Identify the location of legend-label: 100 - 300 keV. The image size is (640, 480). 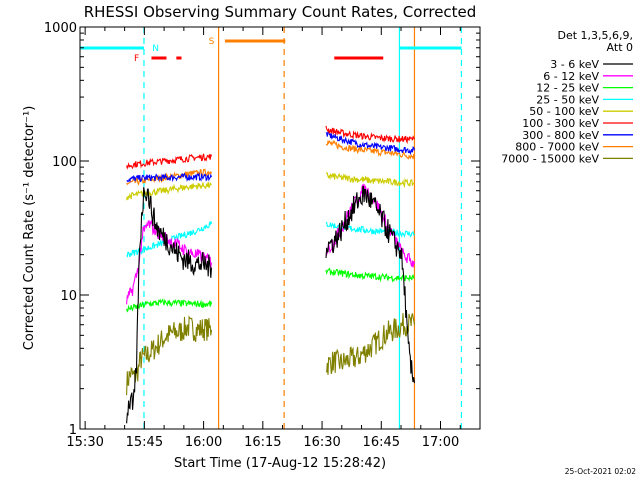
(560, 123).